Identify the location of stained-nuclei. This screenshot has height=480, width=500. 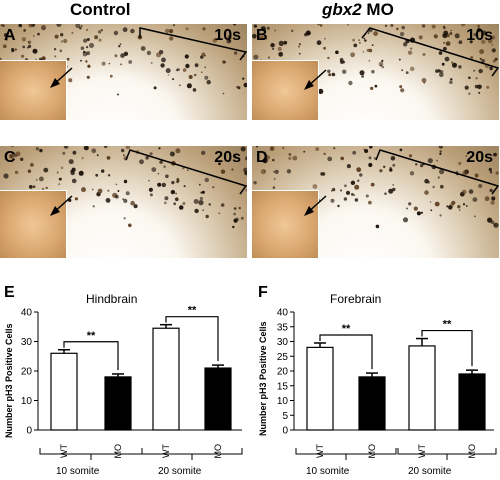
(123, 187).